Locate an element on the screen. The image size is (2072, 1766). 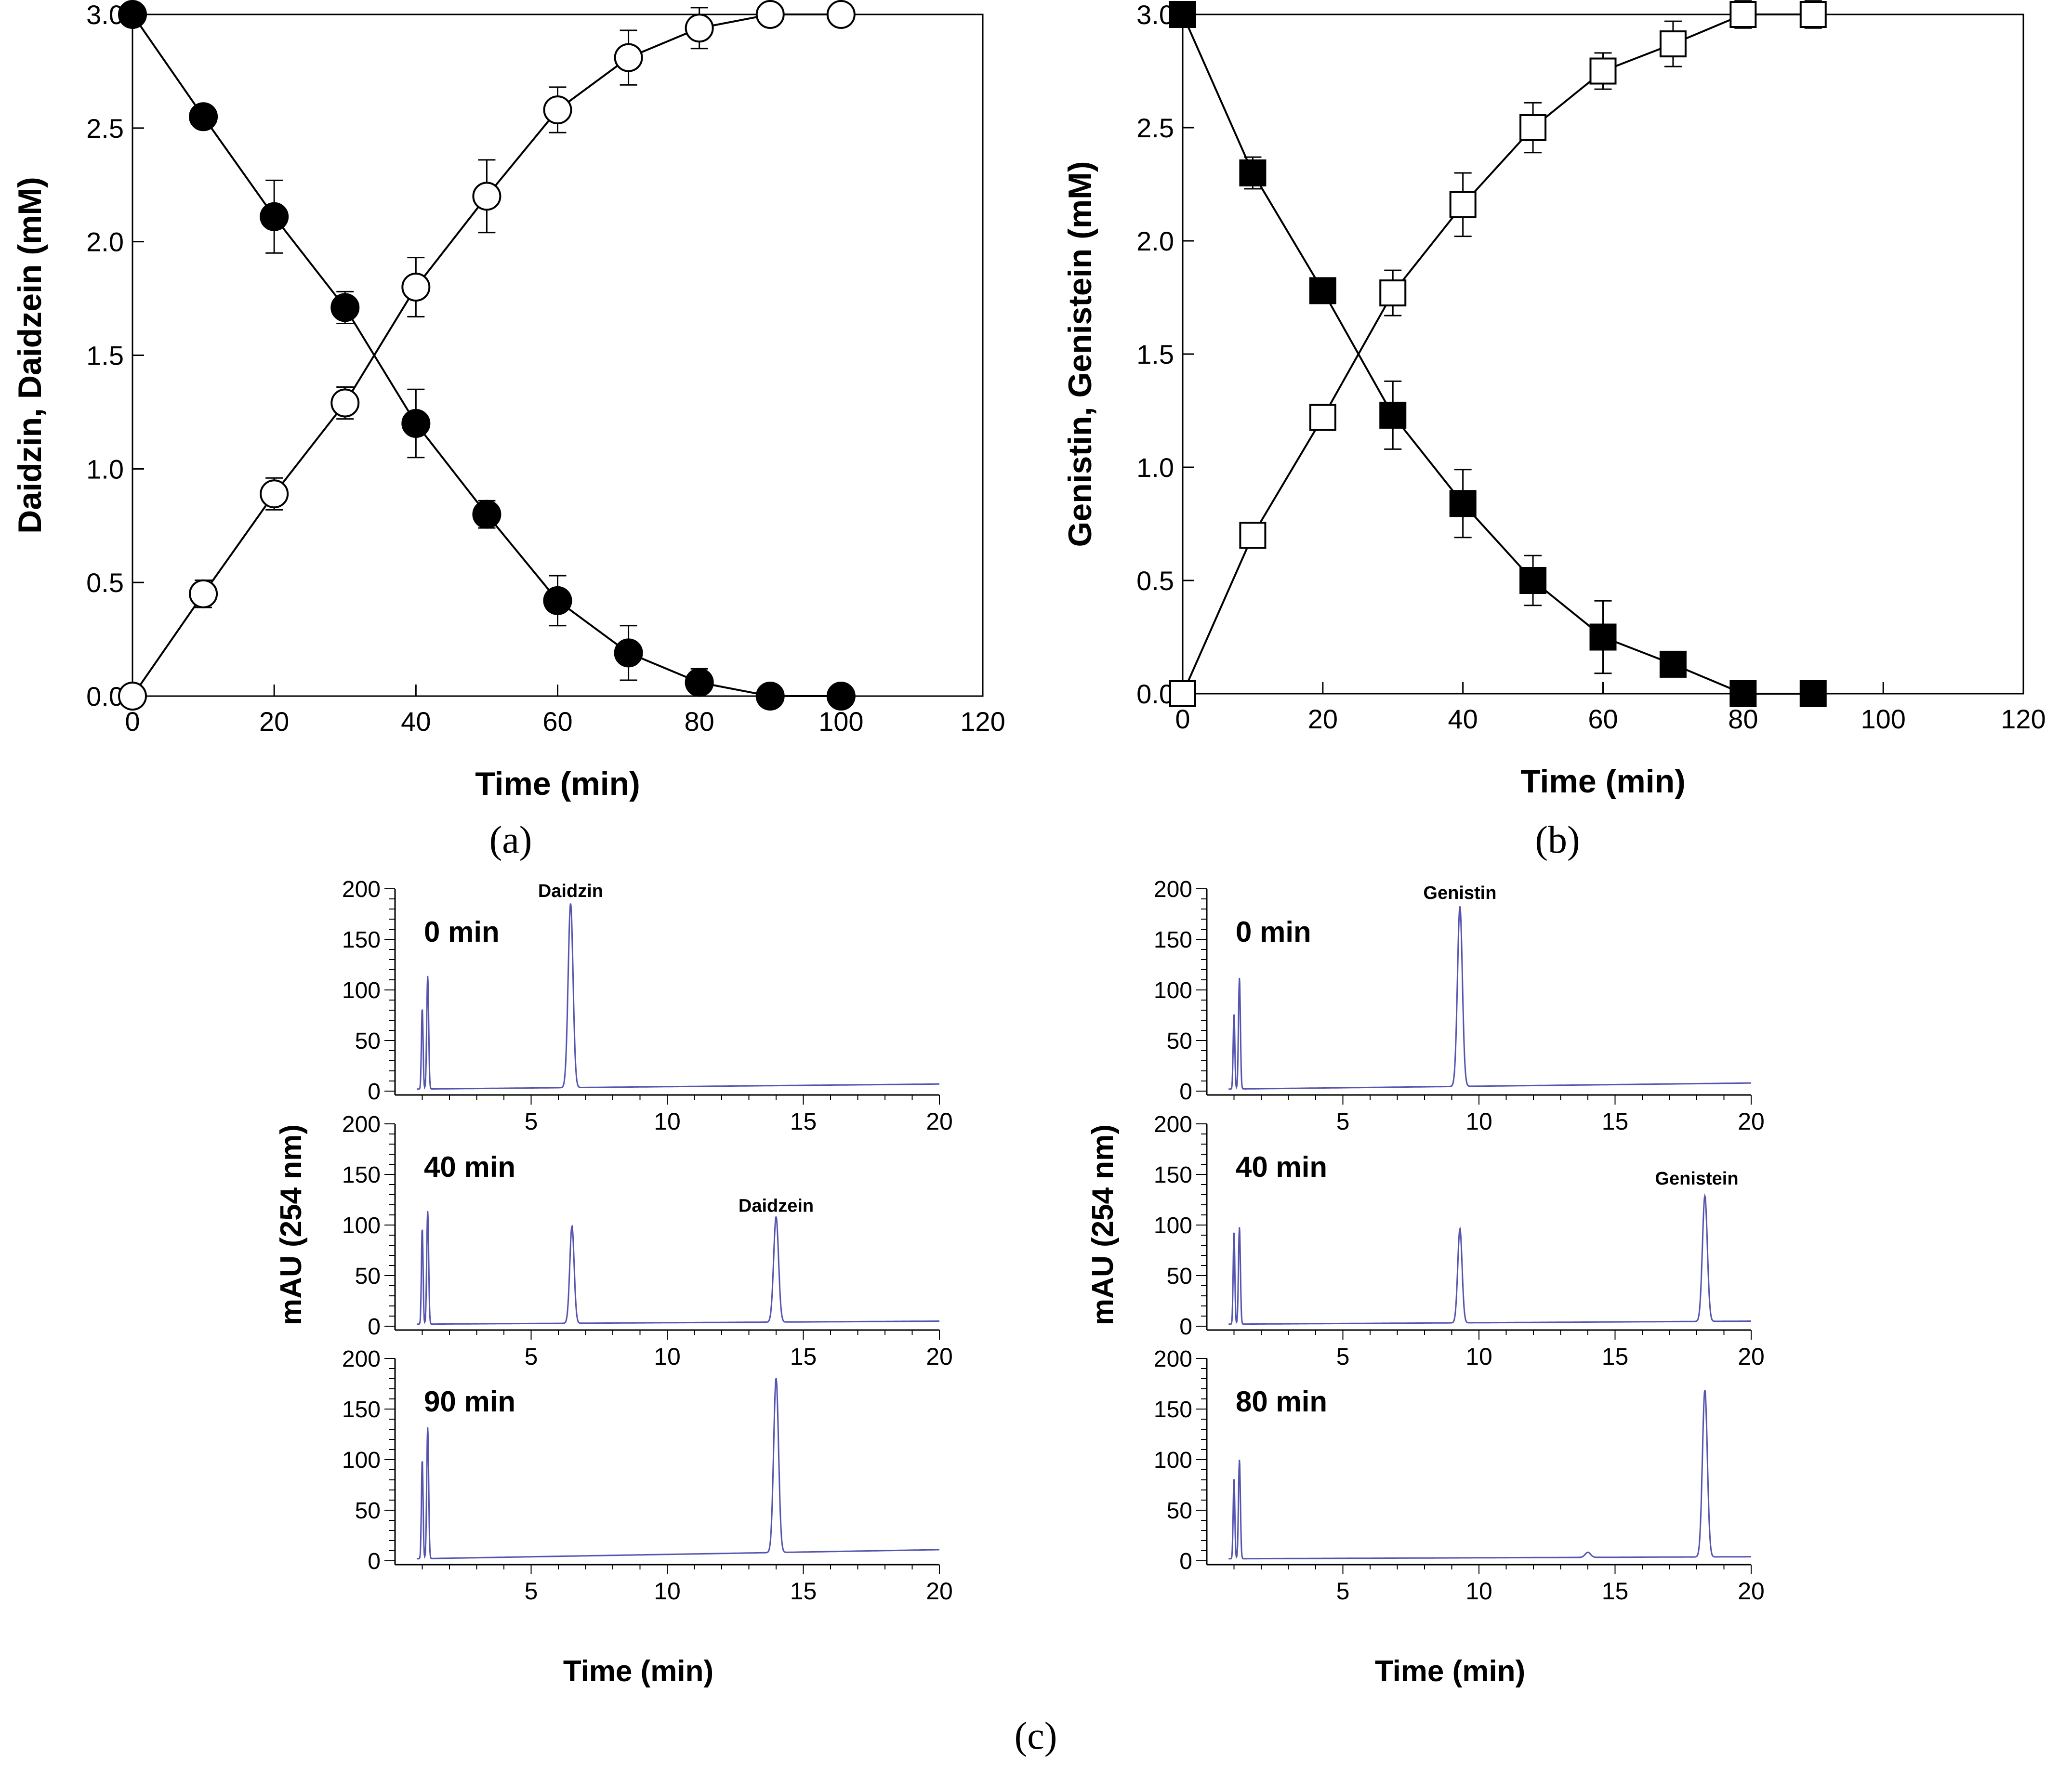
panel-a-y-tick-label: 0.0 is located at coordinates (105, 696).